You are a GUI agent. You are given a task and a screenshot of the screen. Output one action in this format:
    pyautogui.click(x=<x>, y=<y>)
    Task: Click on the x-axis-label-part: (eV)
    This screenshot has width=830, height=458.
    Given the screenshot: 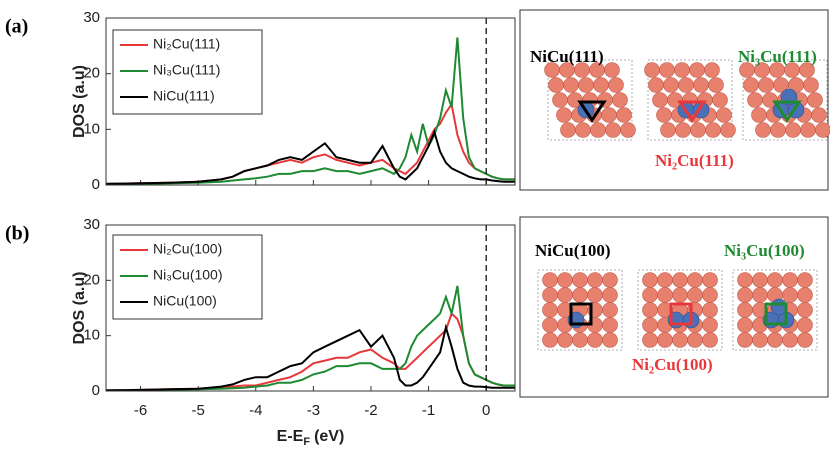 What is the action you would take?
    pyautogui.click(x=329, y=436)
    